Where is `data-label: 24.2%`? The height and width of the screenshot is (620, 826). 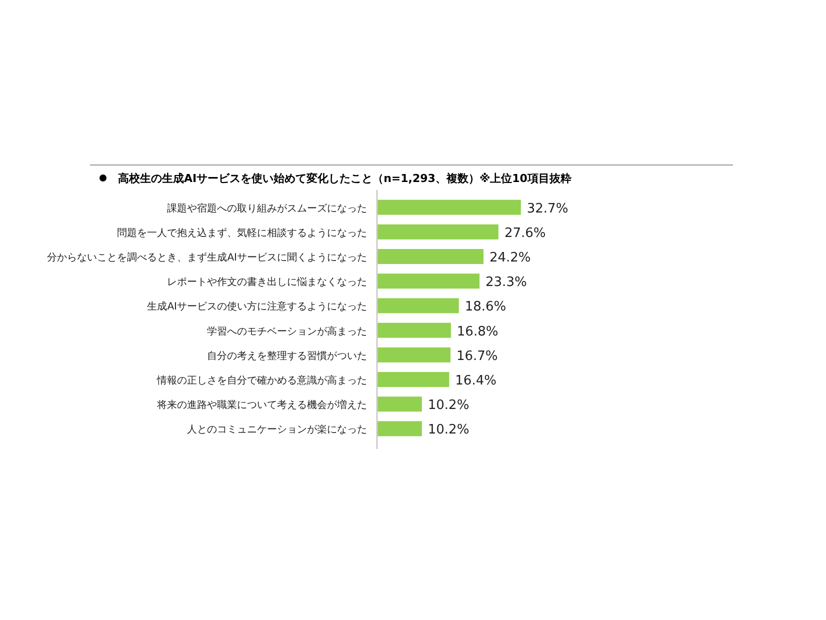
data-label: 24.2% is located at coordinates (510, 258).